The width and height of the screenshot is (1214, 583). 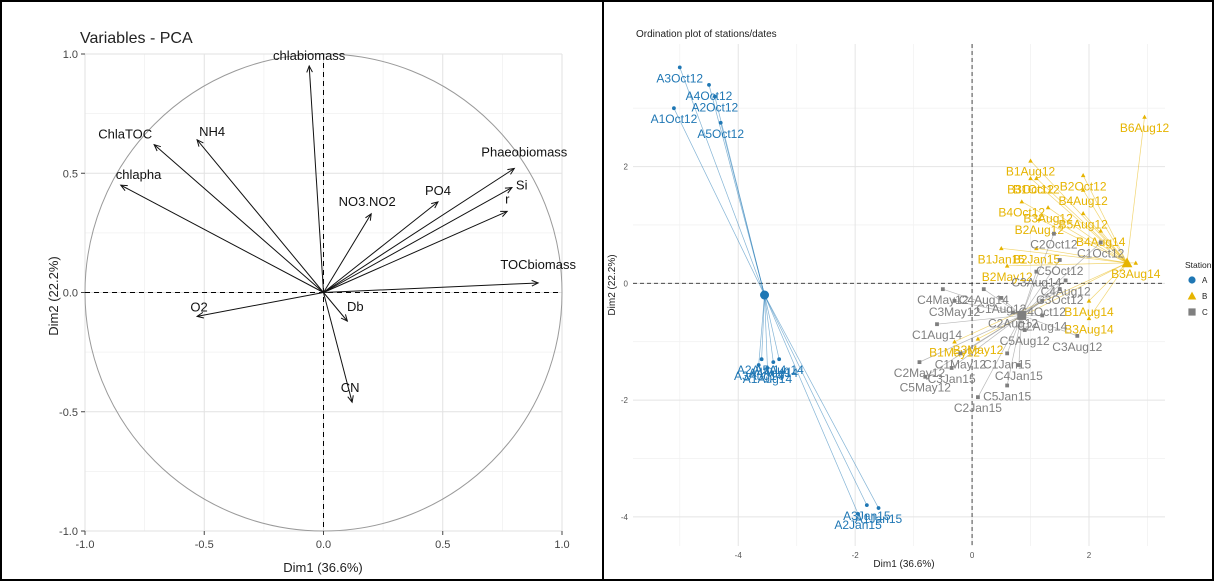 What do you see at coordinates (68, 413) in the screenshot?
I see `left-y-tick-label: -0.5` at bounding box center [68, 413].